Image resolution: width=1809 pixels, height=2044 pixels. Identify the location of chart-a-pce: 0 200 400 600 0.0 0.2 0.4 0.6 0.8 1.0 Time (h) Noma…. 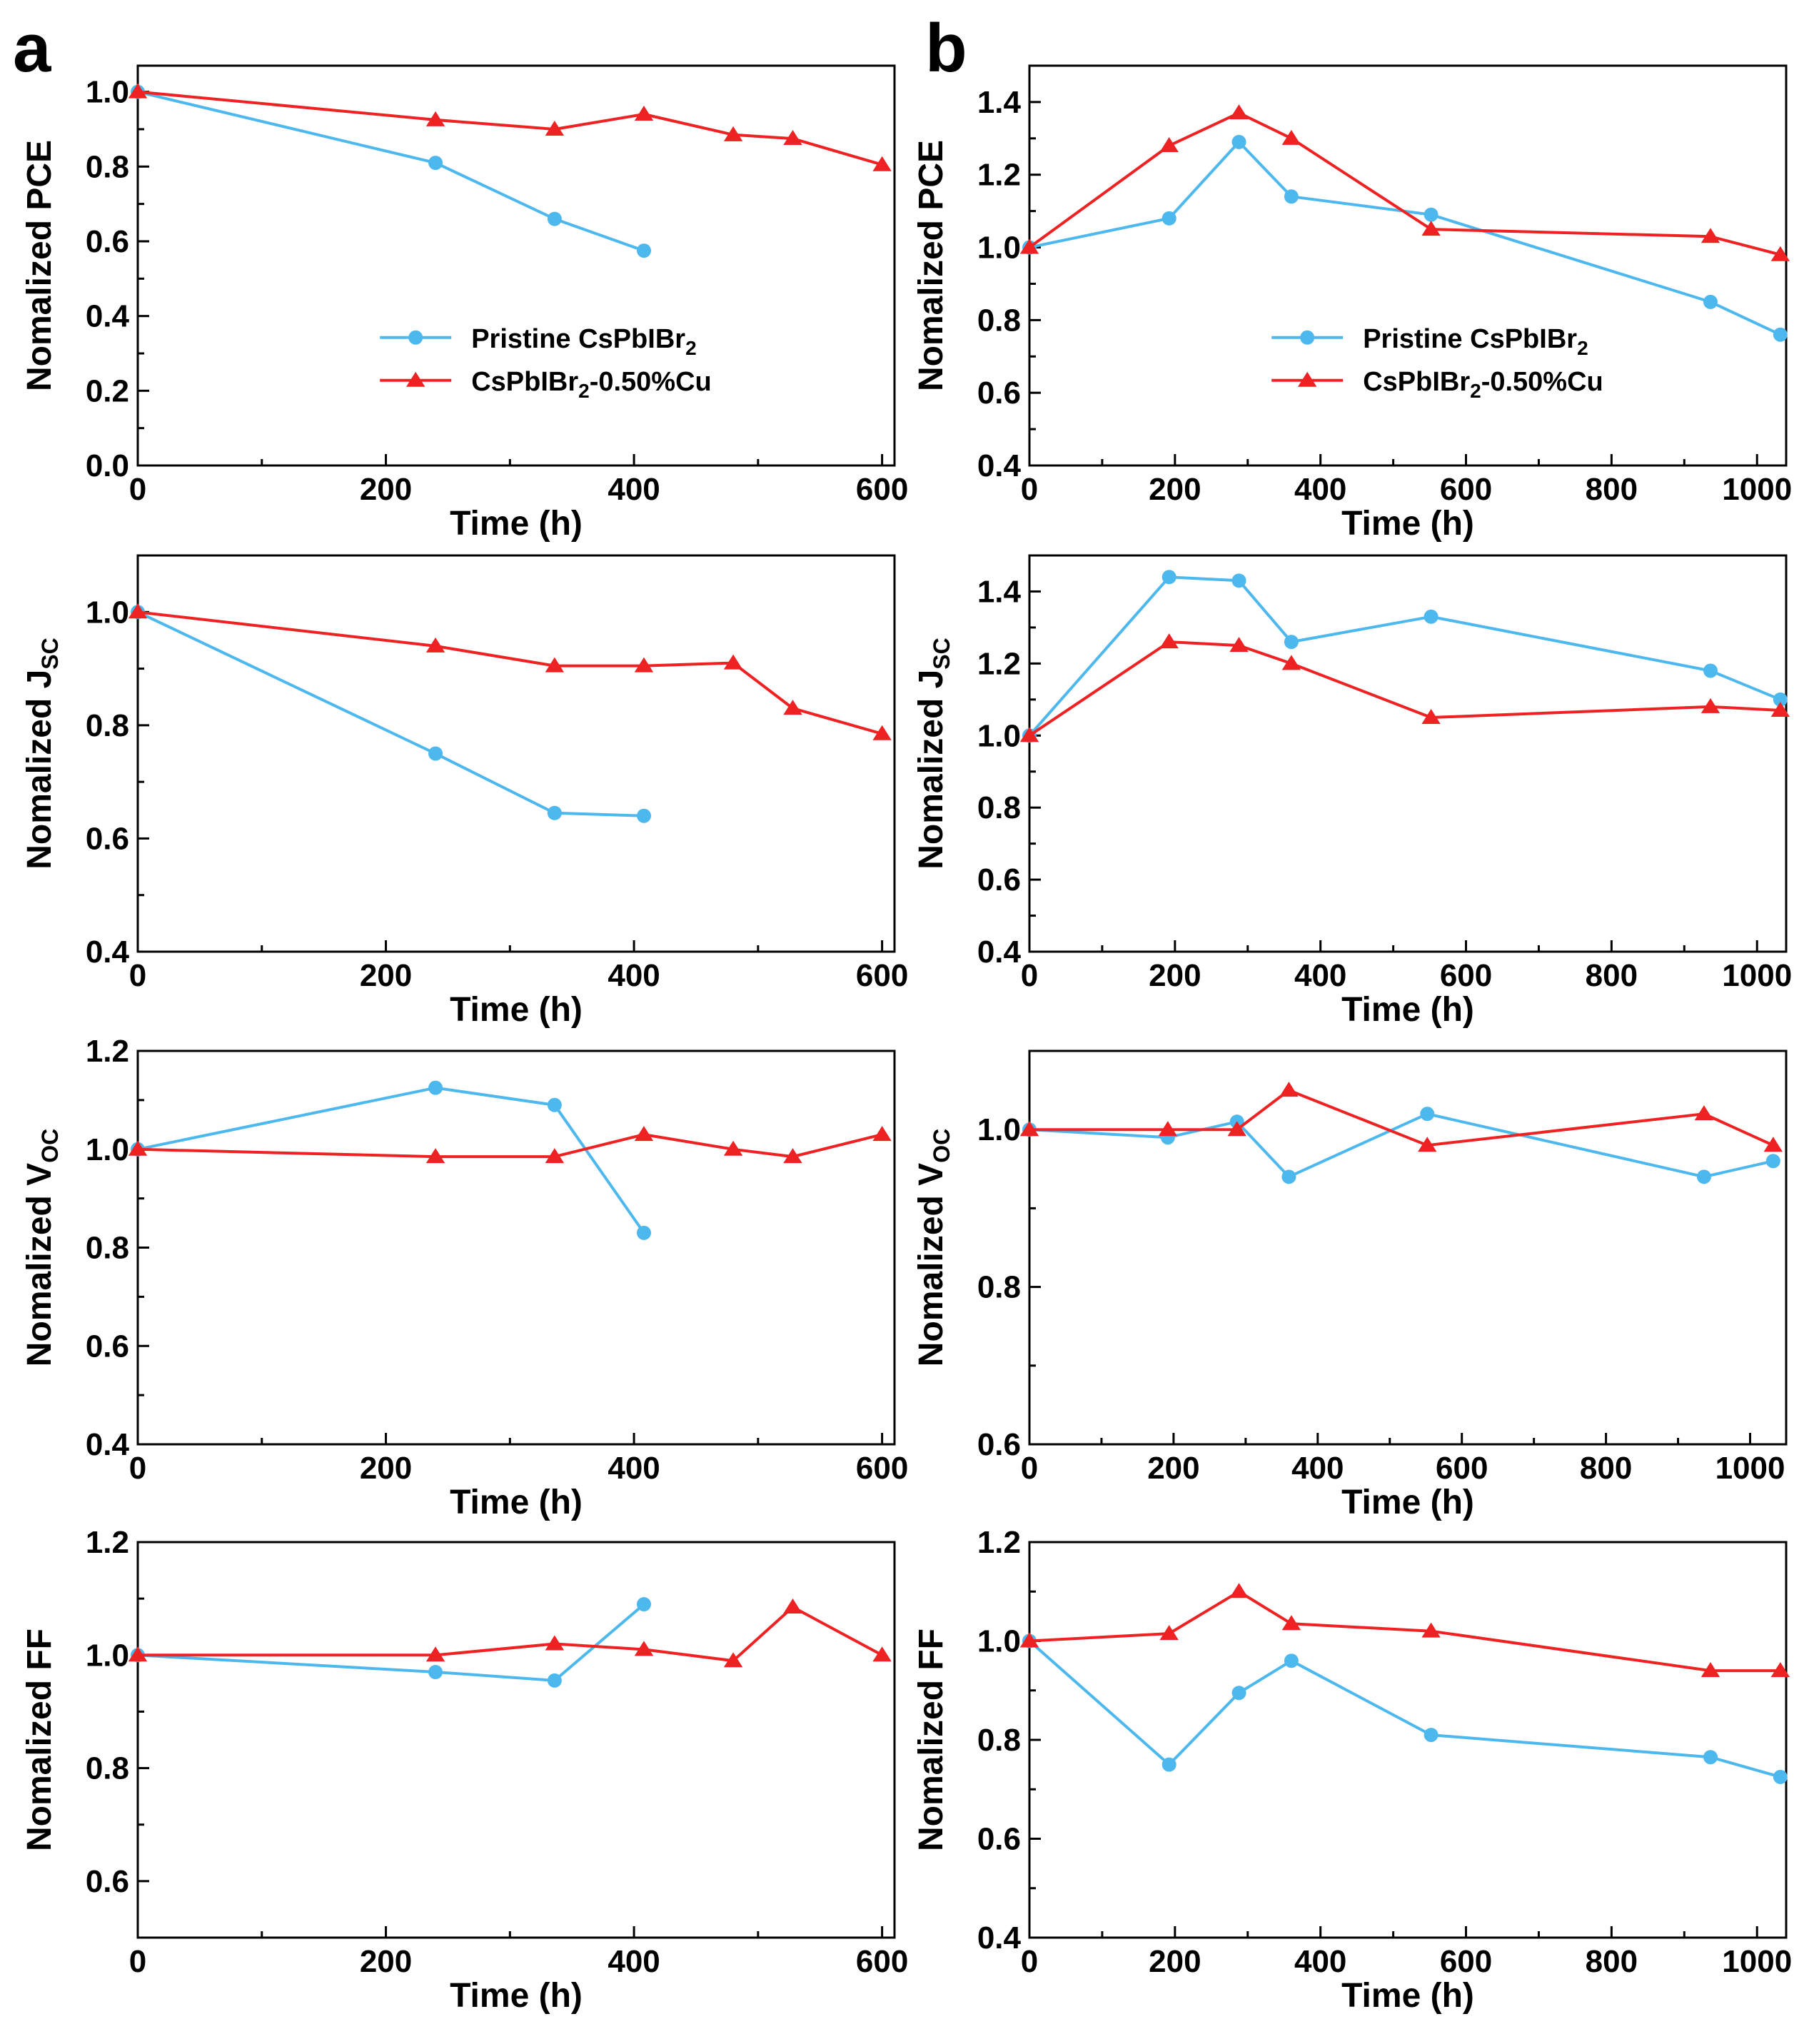
(464, 303).